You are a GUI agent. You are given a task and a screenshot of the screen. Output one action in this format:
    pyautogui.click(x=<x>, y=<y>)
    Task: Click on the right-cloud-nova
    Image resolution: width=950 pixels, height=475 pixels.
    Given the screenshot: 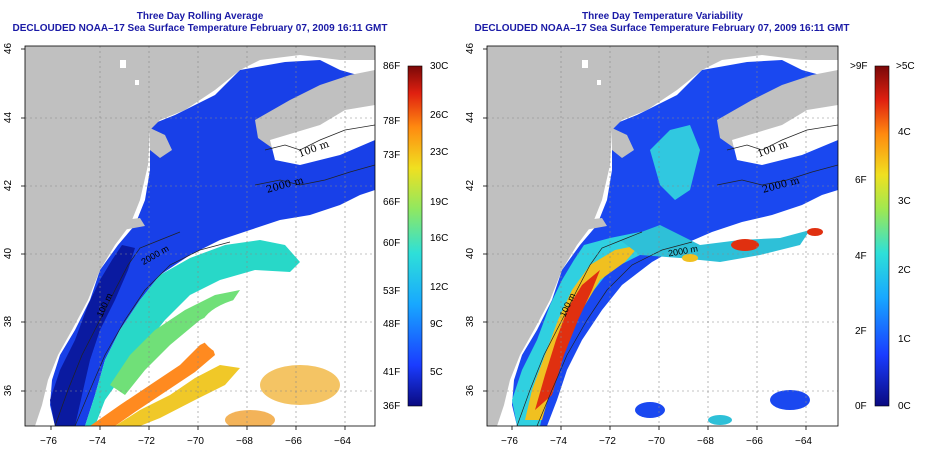 What is the action you would take?
    pyautogui.click(x=785, y=135)
    